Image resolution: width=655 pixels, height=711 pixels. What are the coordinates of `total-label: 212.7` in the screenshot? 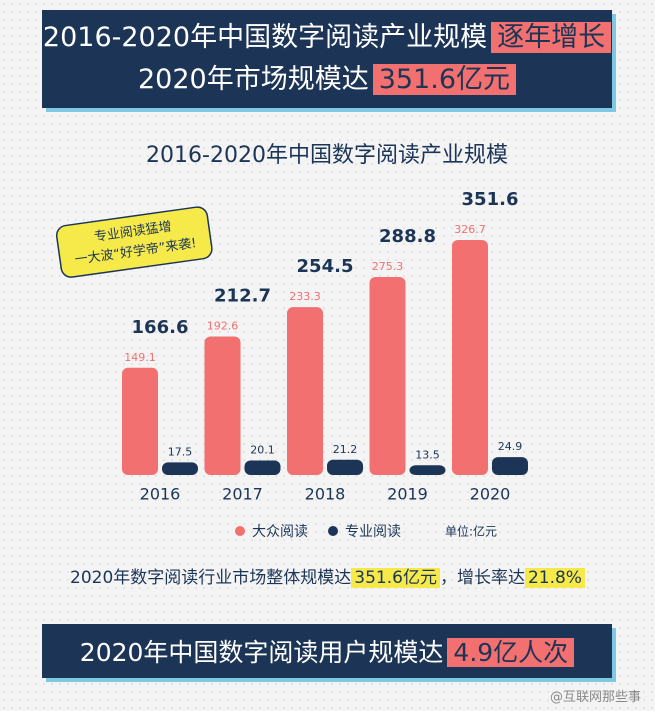 It's located at (242, 295).